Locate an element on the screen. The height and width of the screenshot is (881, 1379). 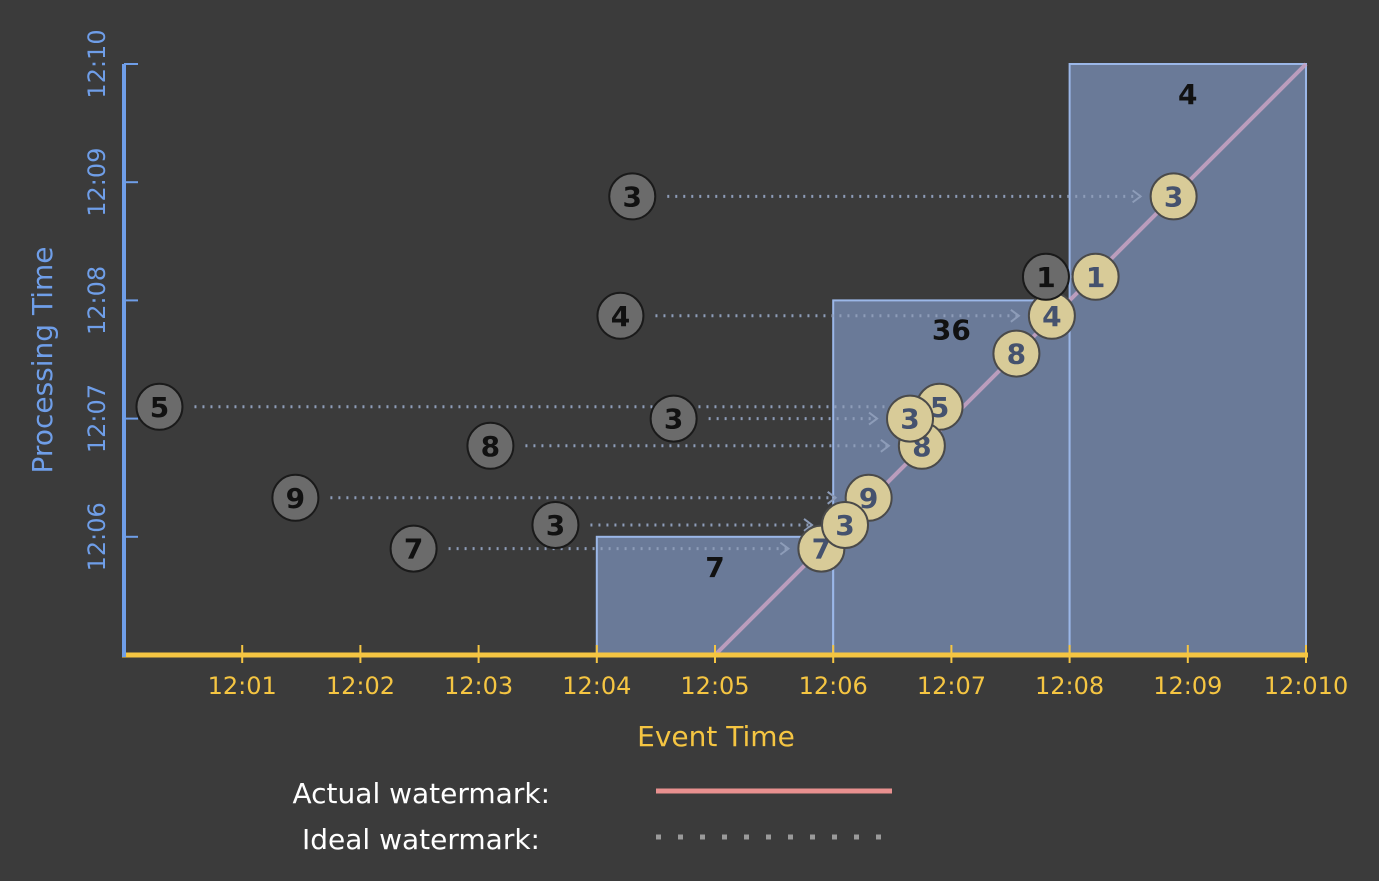
event-ghost-value: 4 is located at coordinates (620, 316).